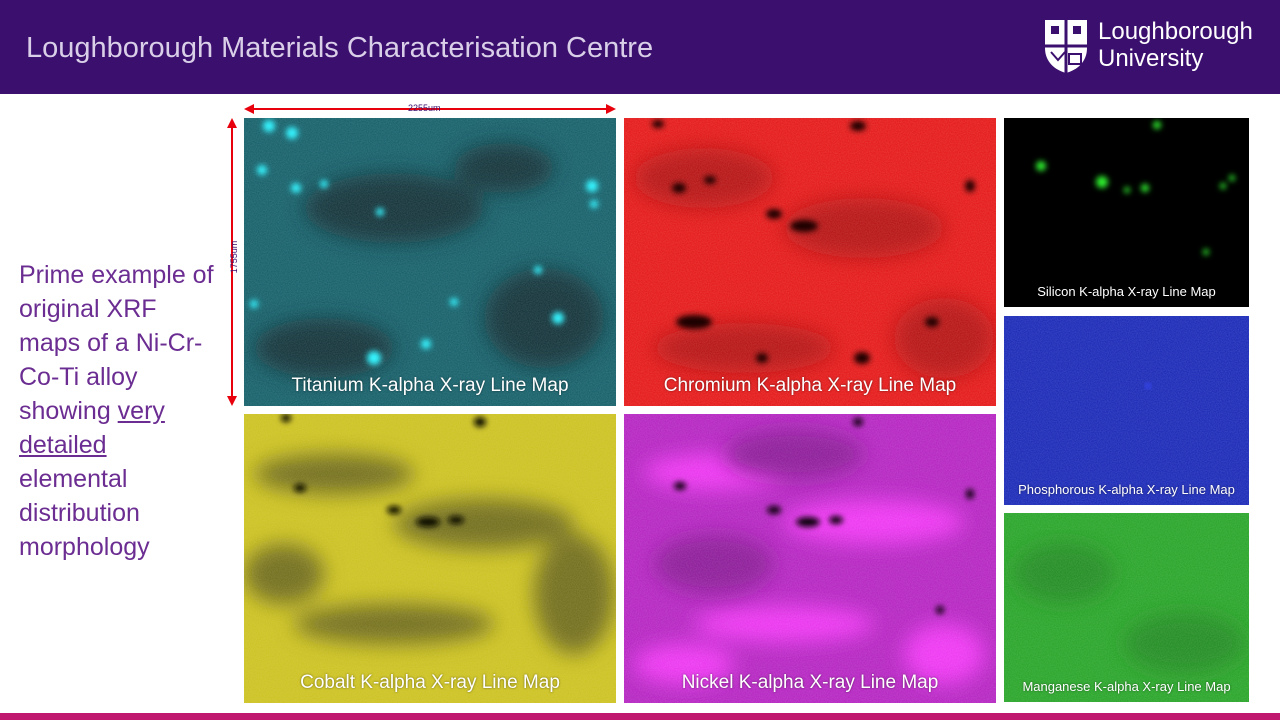 Image resolution: width=1280 pixels, height=720 pixels. I want to click on scale-horizontal-label: 2255um, so click(424, 108).